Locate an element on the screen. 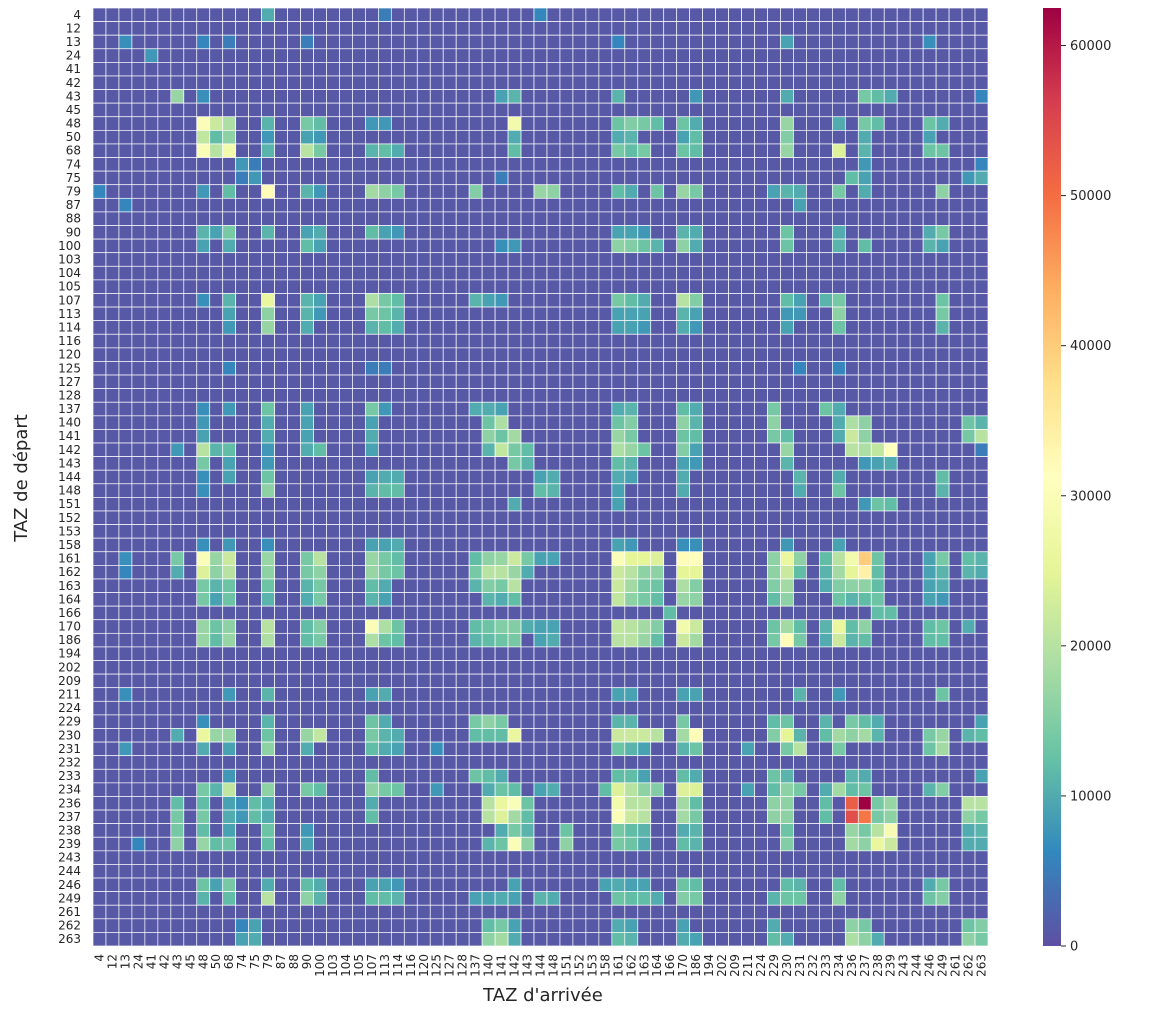 This screenshot has height=1018, width=1150. x-tick-label: 45 is located at coordinates (190, 961).